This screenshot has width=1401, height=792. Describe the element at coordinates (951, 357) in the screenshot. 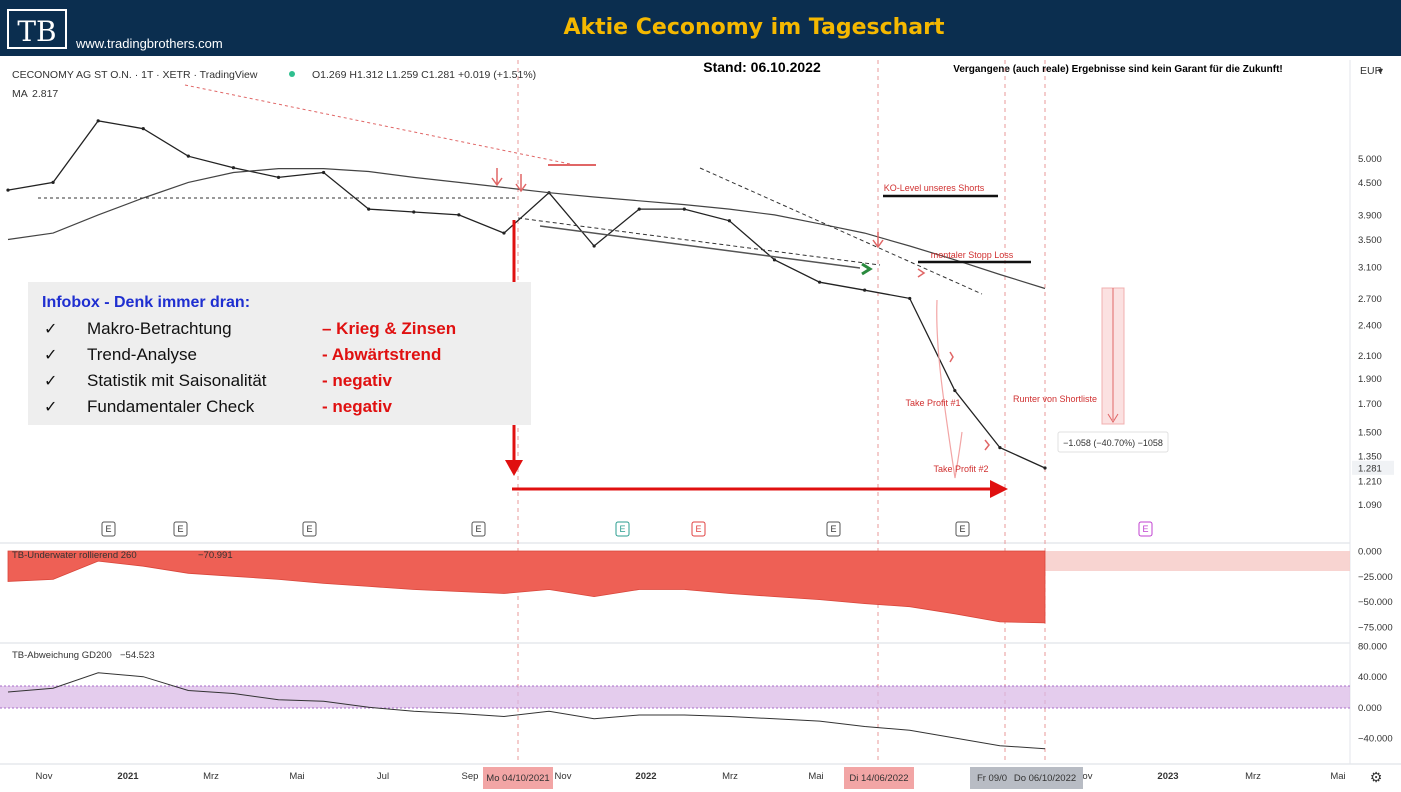

I see `chevron-right-icon` at that location.